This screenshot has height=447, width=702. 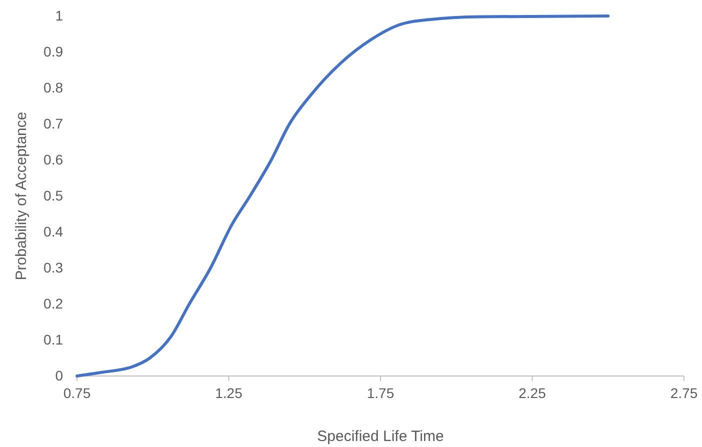 What do you see at coordinates (54, 303) in the screenshot?
I see `y-tick-label: 0.2` at bounding box center [54, 303].